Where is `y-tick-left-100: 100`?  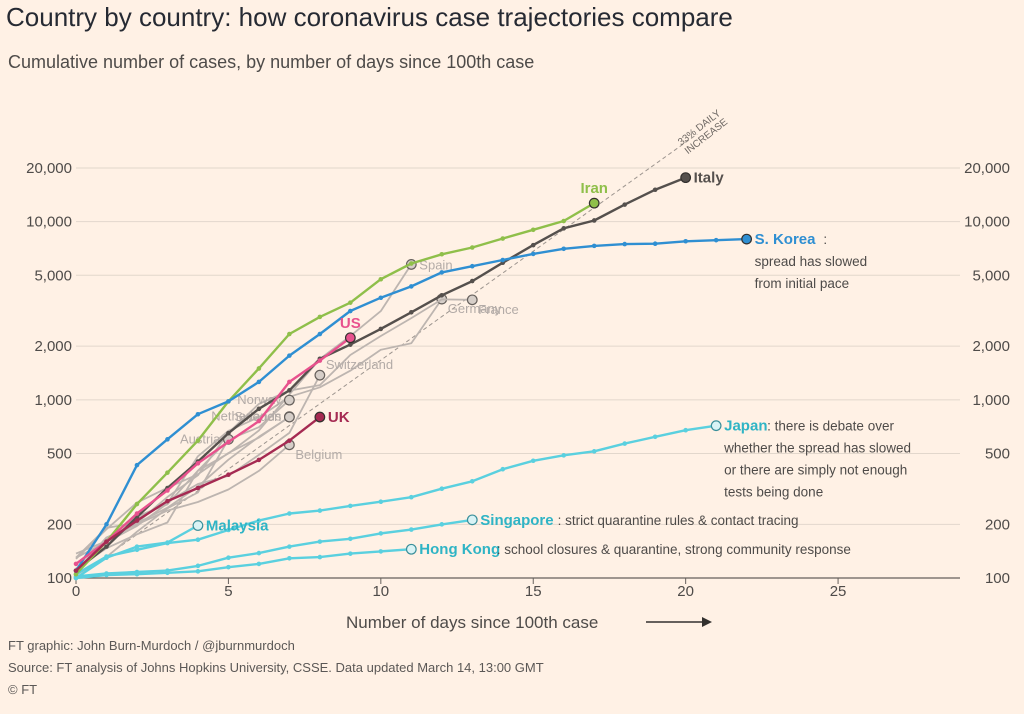 y-tick-left-100: 100 is located at coordinates (59, 578).